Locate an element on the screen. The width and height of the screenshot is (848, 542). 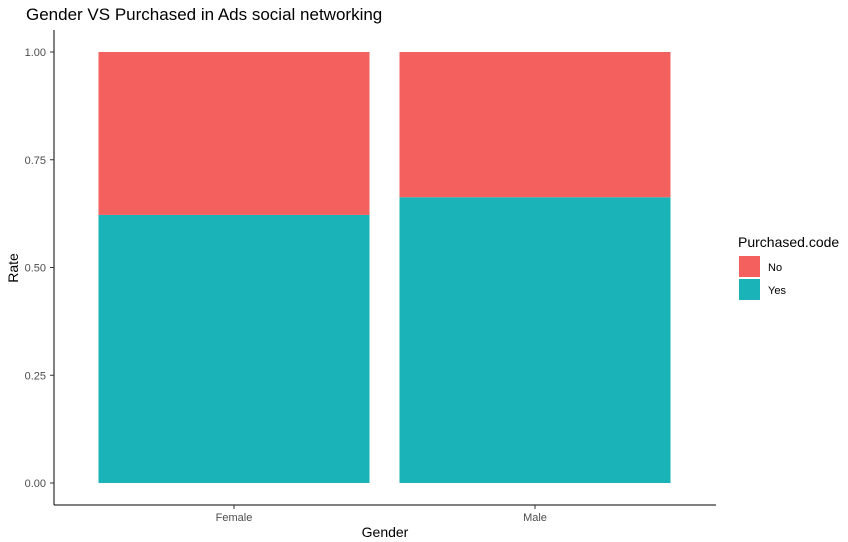
y-ticks-layer: 0.00 0.25 0.50 0.75 1.00 is located at coordinates (39, 268).